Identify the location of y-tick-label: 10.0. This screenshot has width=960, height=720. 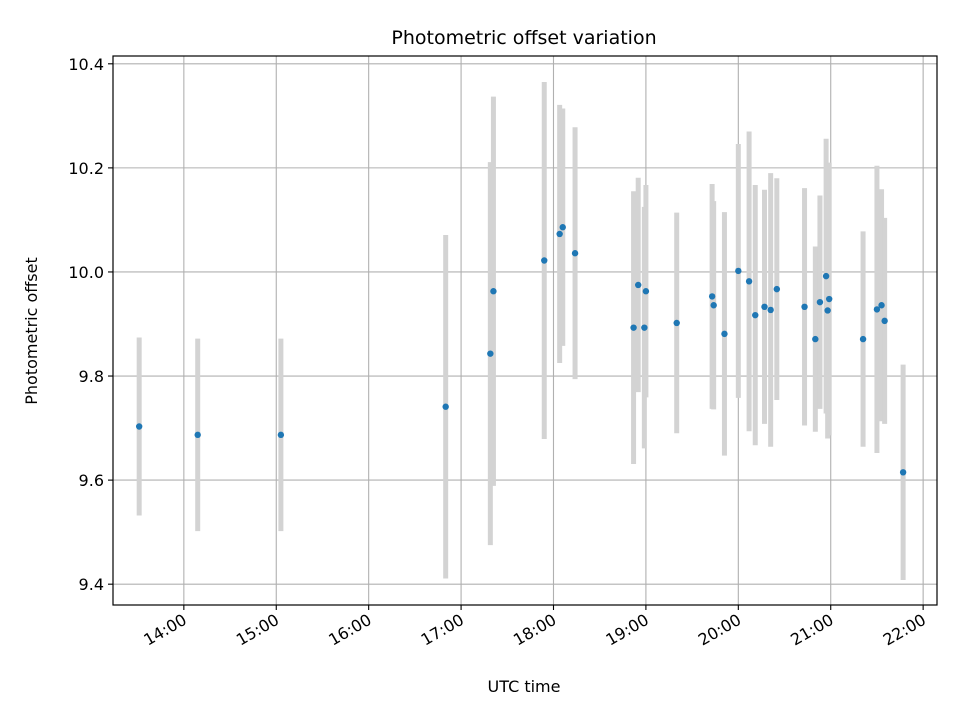
(86, 272).